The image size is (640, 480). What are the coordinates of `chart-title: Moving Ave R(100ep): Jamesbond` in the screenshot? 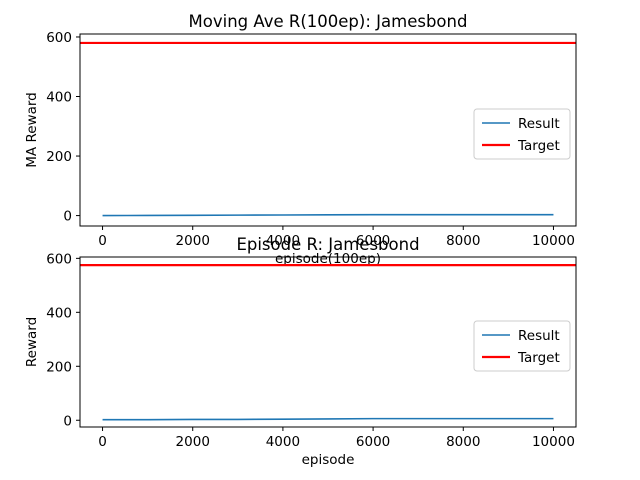 It's located at (328, 21).